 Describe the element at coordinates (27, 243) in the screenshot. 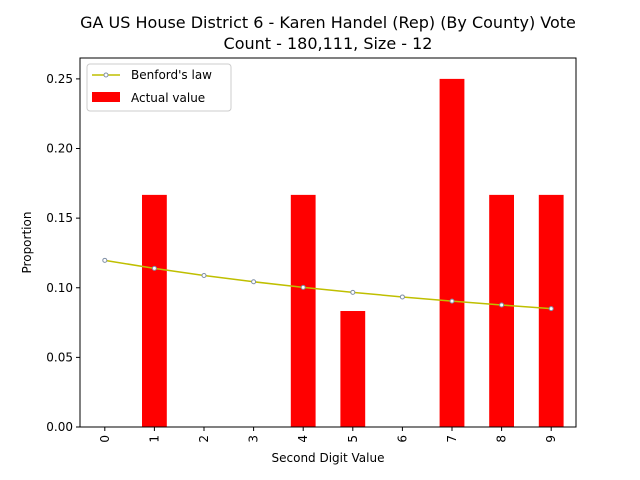

I see `y-axis-label: Proportion` at that location.